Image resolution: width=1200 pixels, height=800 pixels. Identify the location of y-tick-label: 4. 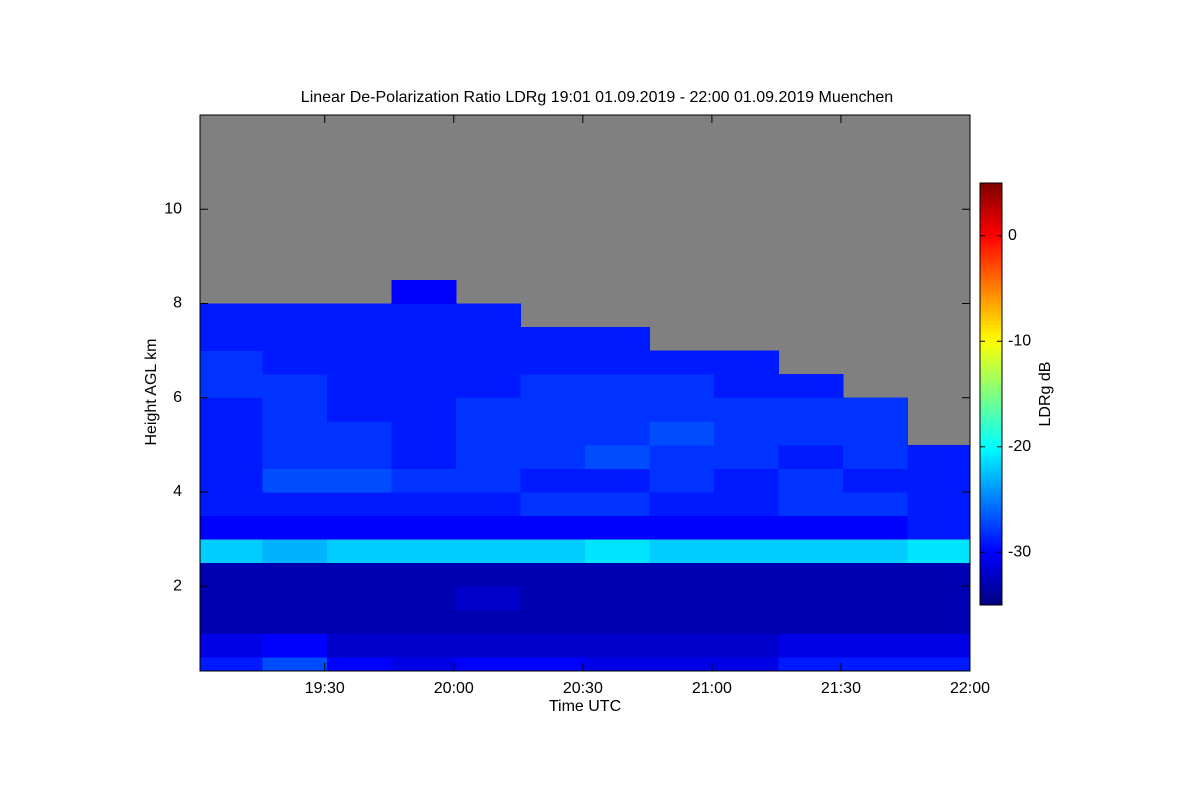
(177, 491).